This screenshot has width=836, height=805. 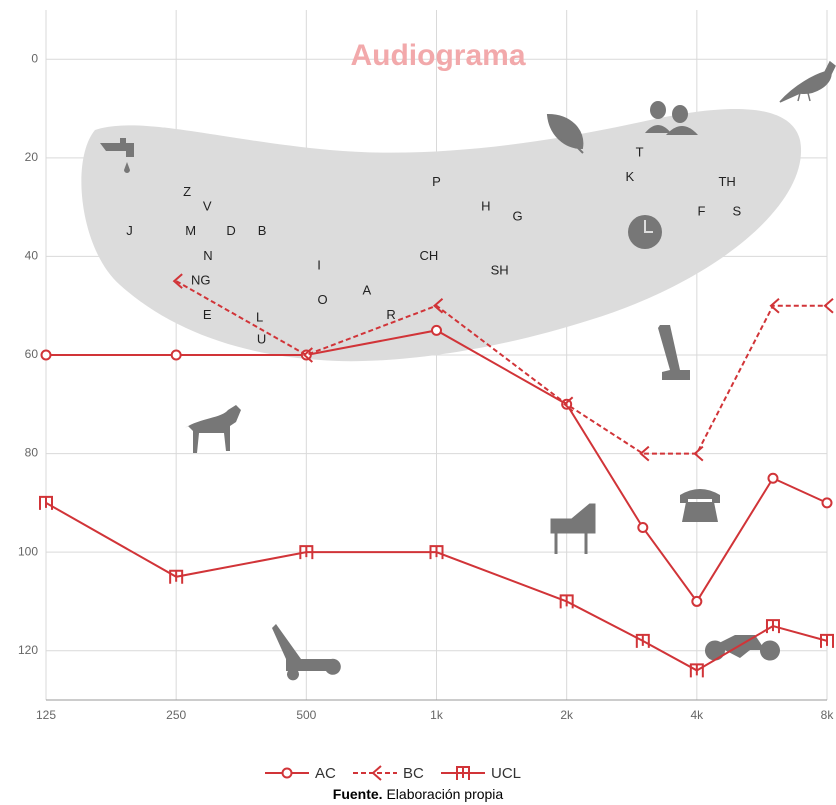 I want to click on speech-sound: G, so click(x=518, y=215).